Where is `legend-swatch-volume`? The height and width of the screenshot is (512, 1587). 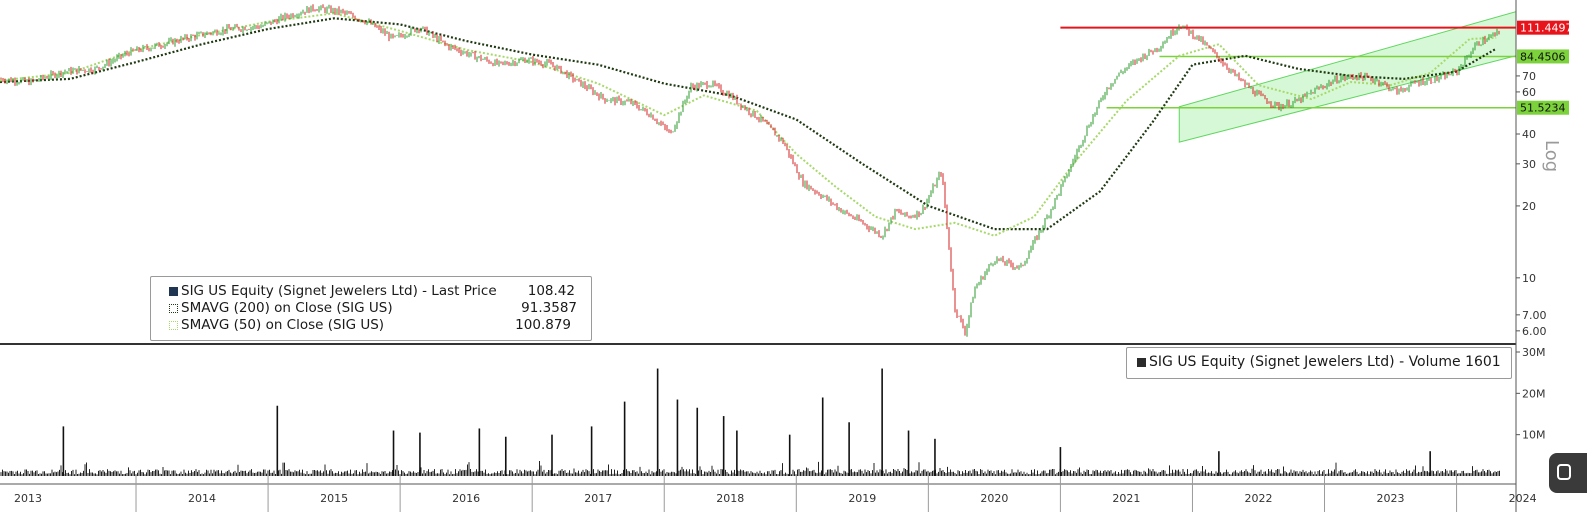
legend-swatch-volume is located at coordinates (1141, 362).